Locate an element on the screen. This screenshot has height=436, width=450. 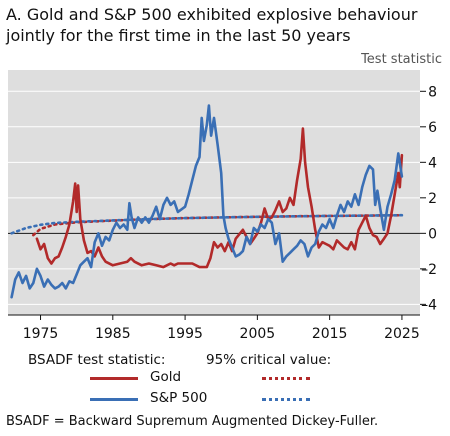
legend-gold-dotted-swatch is located at coordinates (286, 378).